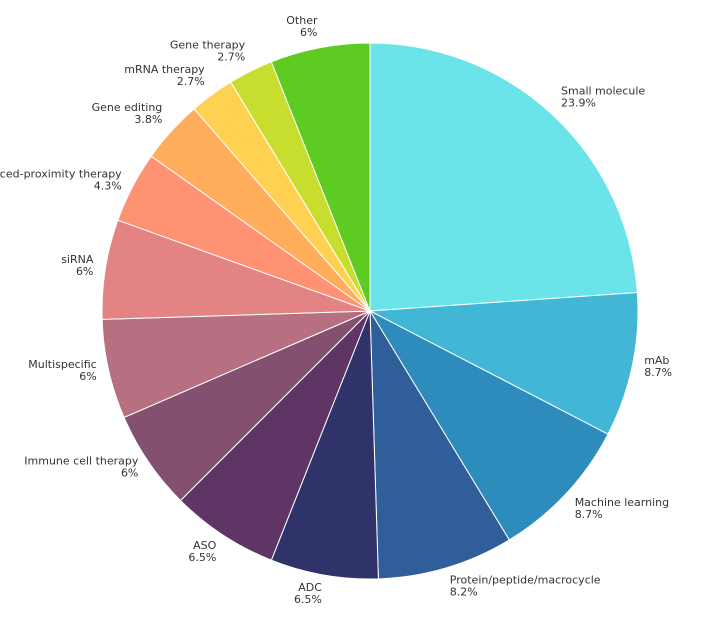 The height and width of the screenshot is (618, 709). What do you see at coordinates (525, 579) in the screenshot?
I see `slice-label-protein-peptide-macrocycle: Protein/peptide/macrocycle` at bounding box center [525, 579].